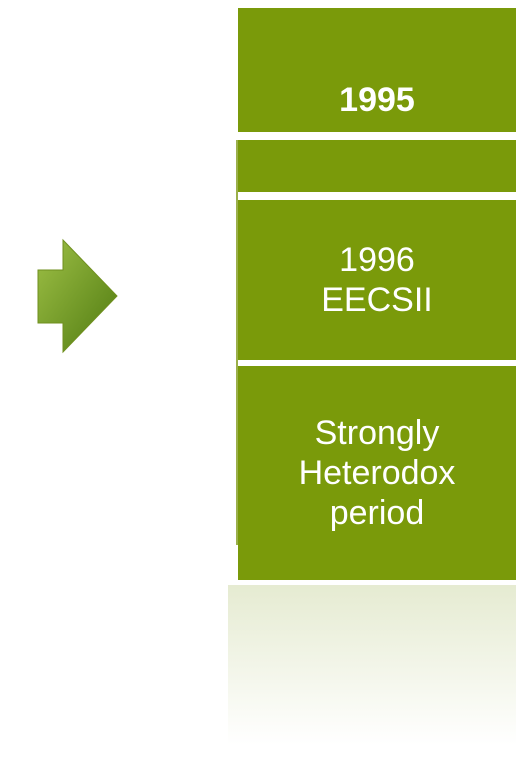 Image resolution: width=516 pixels, height=782 pixels. What do you see at coordinates (377, 513) in the screenshot?
I see `label: period` at bounding box center [377, 513].